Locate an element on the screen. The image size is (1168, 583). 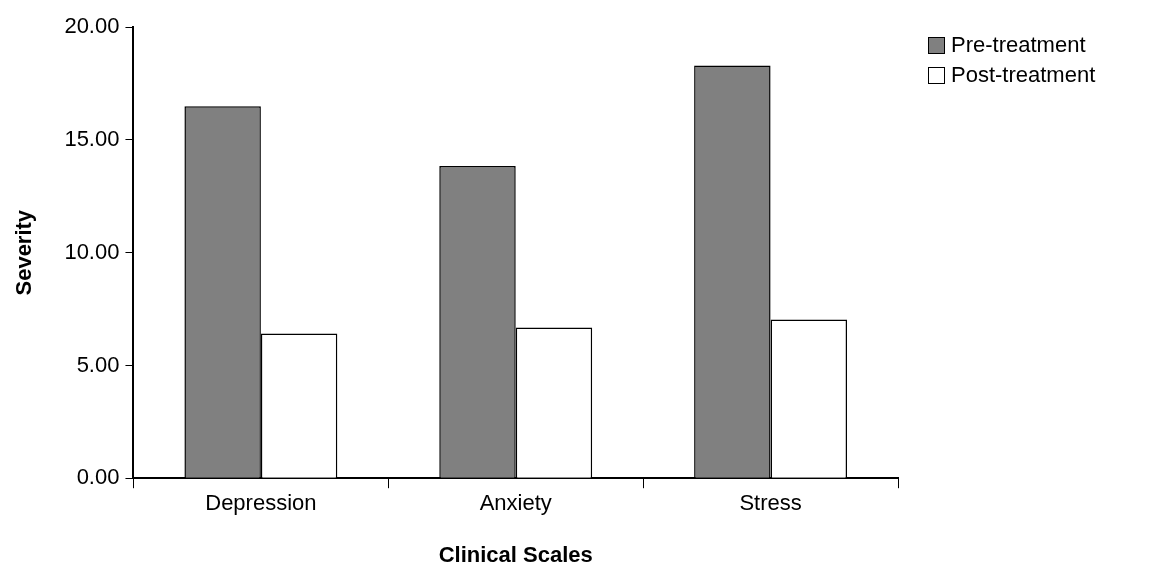
text: Post-treatment is located at coordinates (1023, 75).